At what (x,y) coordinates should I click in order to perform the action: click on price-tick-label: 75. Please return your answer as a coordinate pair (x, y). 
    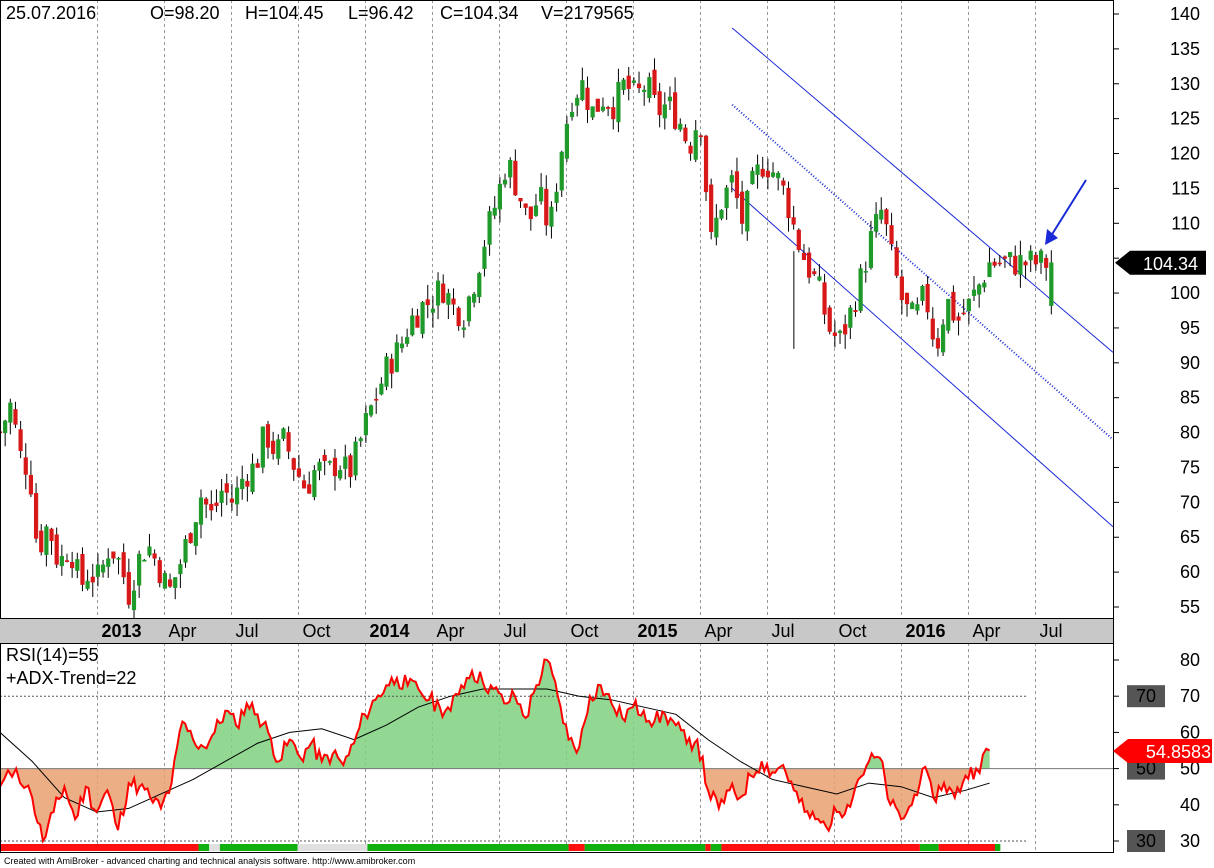
    Looking at the image, I should click on (1190, 467).